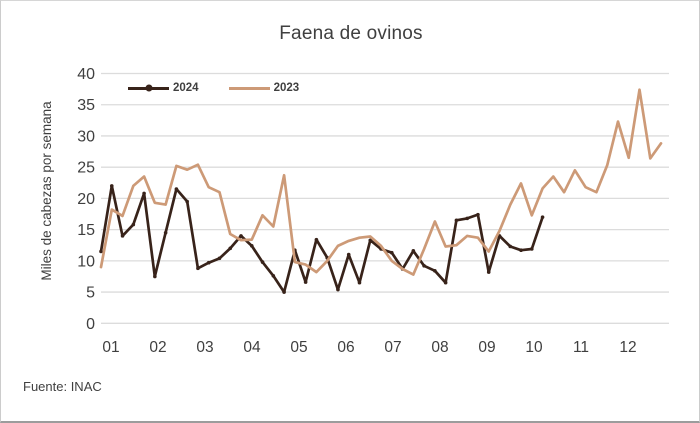 The image size is (700, 423). What do you see at coordinates (155, 276) in the screenshot?
I see `series-marker-2024-w6` at bounding box center [155, 276].